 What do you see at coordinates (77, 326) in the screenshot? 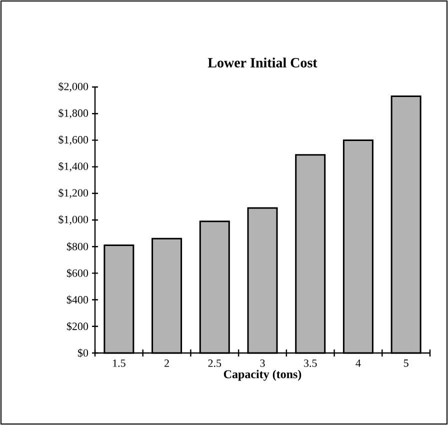
I see `y-tick-label: $200` at bounding box center [77, 326].